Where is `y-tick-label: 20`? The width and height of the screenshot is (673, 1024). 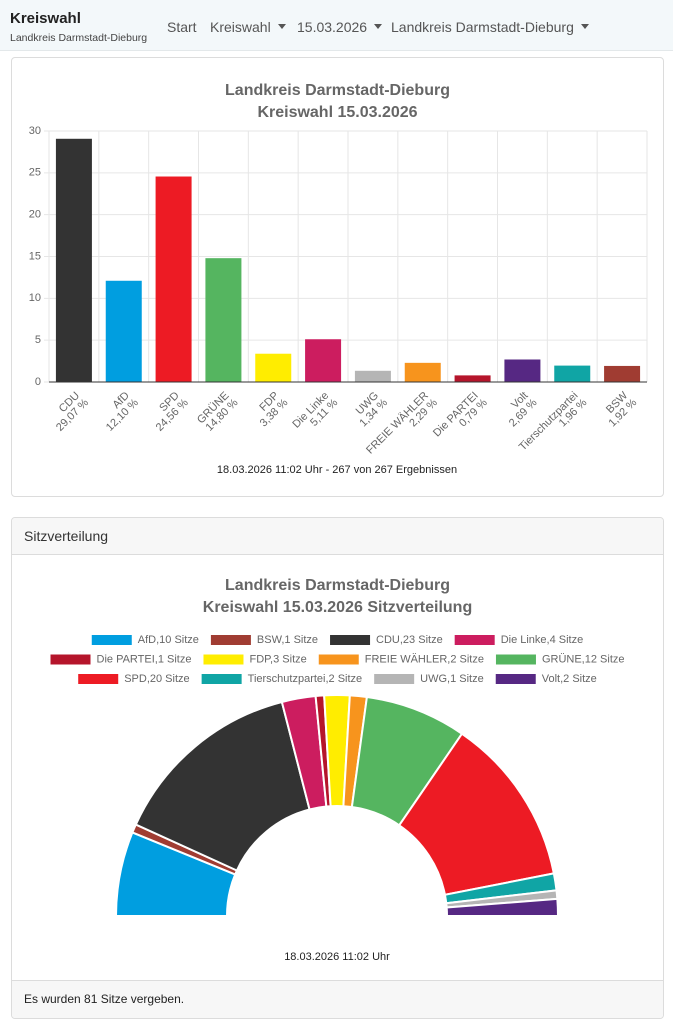 y-tick-label: 20 is located at coordinates (35, 215).